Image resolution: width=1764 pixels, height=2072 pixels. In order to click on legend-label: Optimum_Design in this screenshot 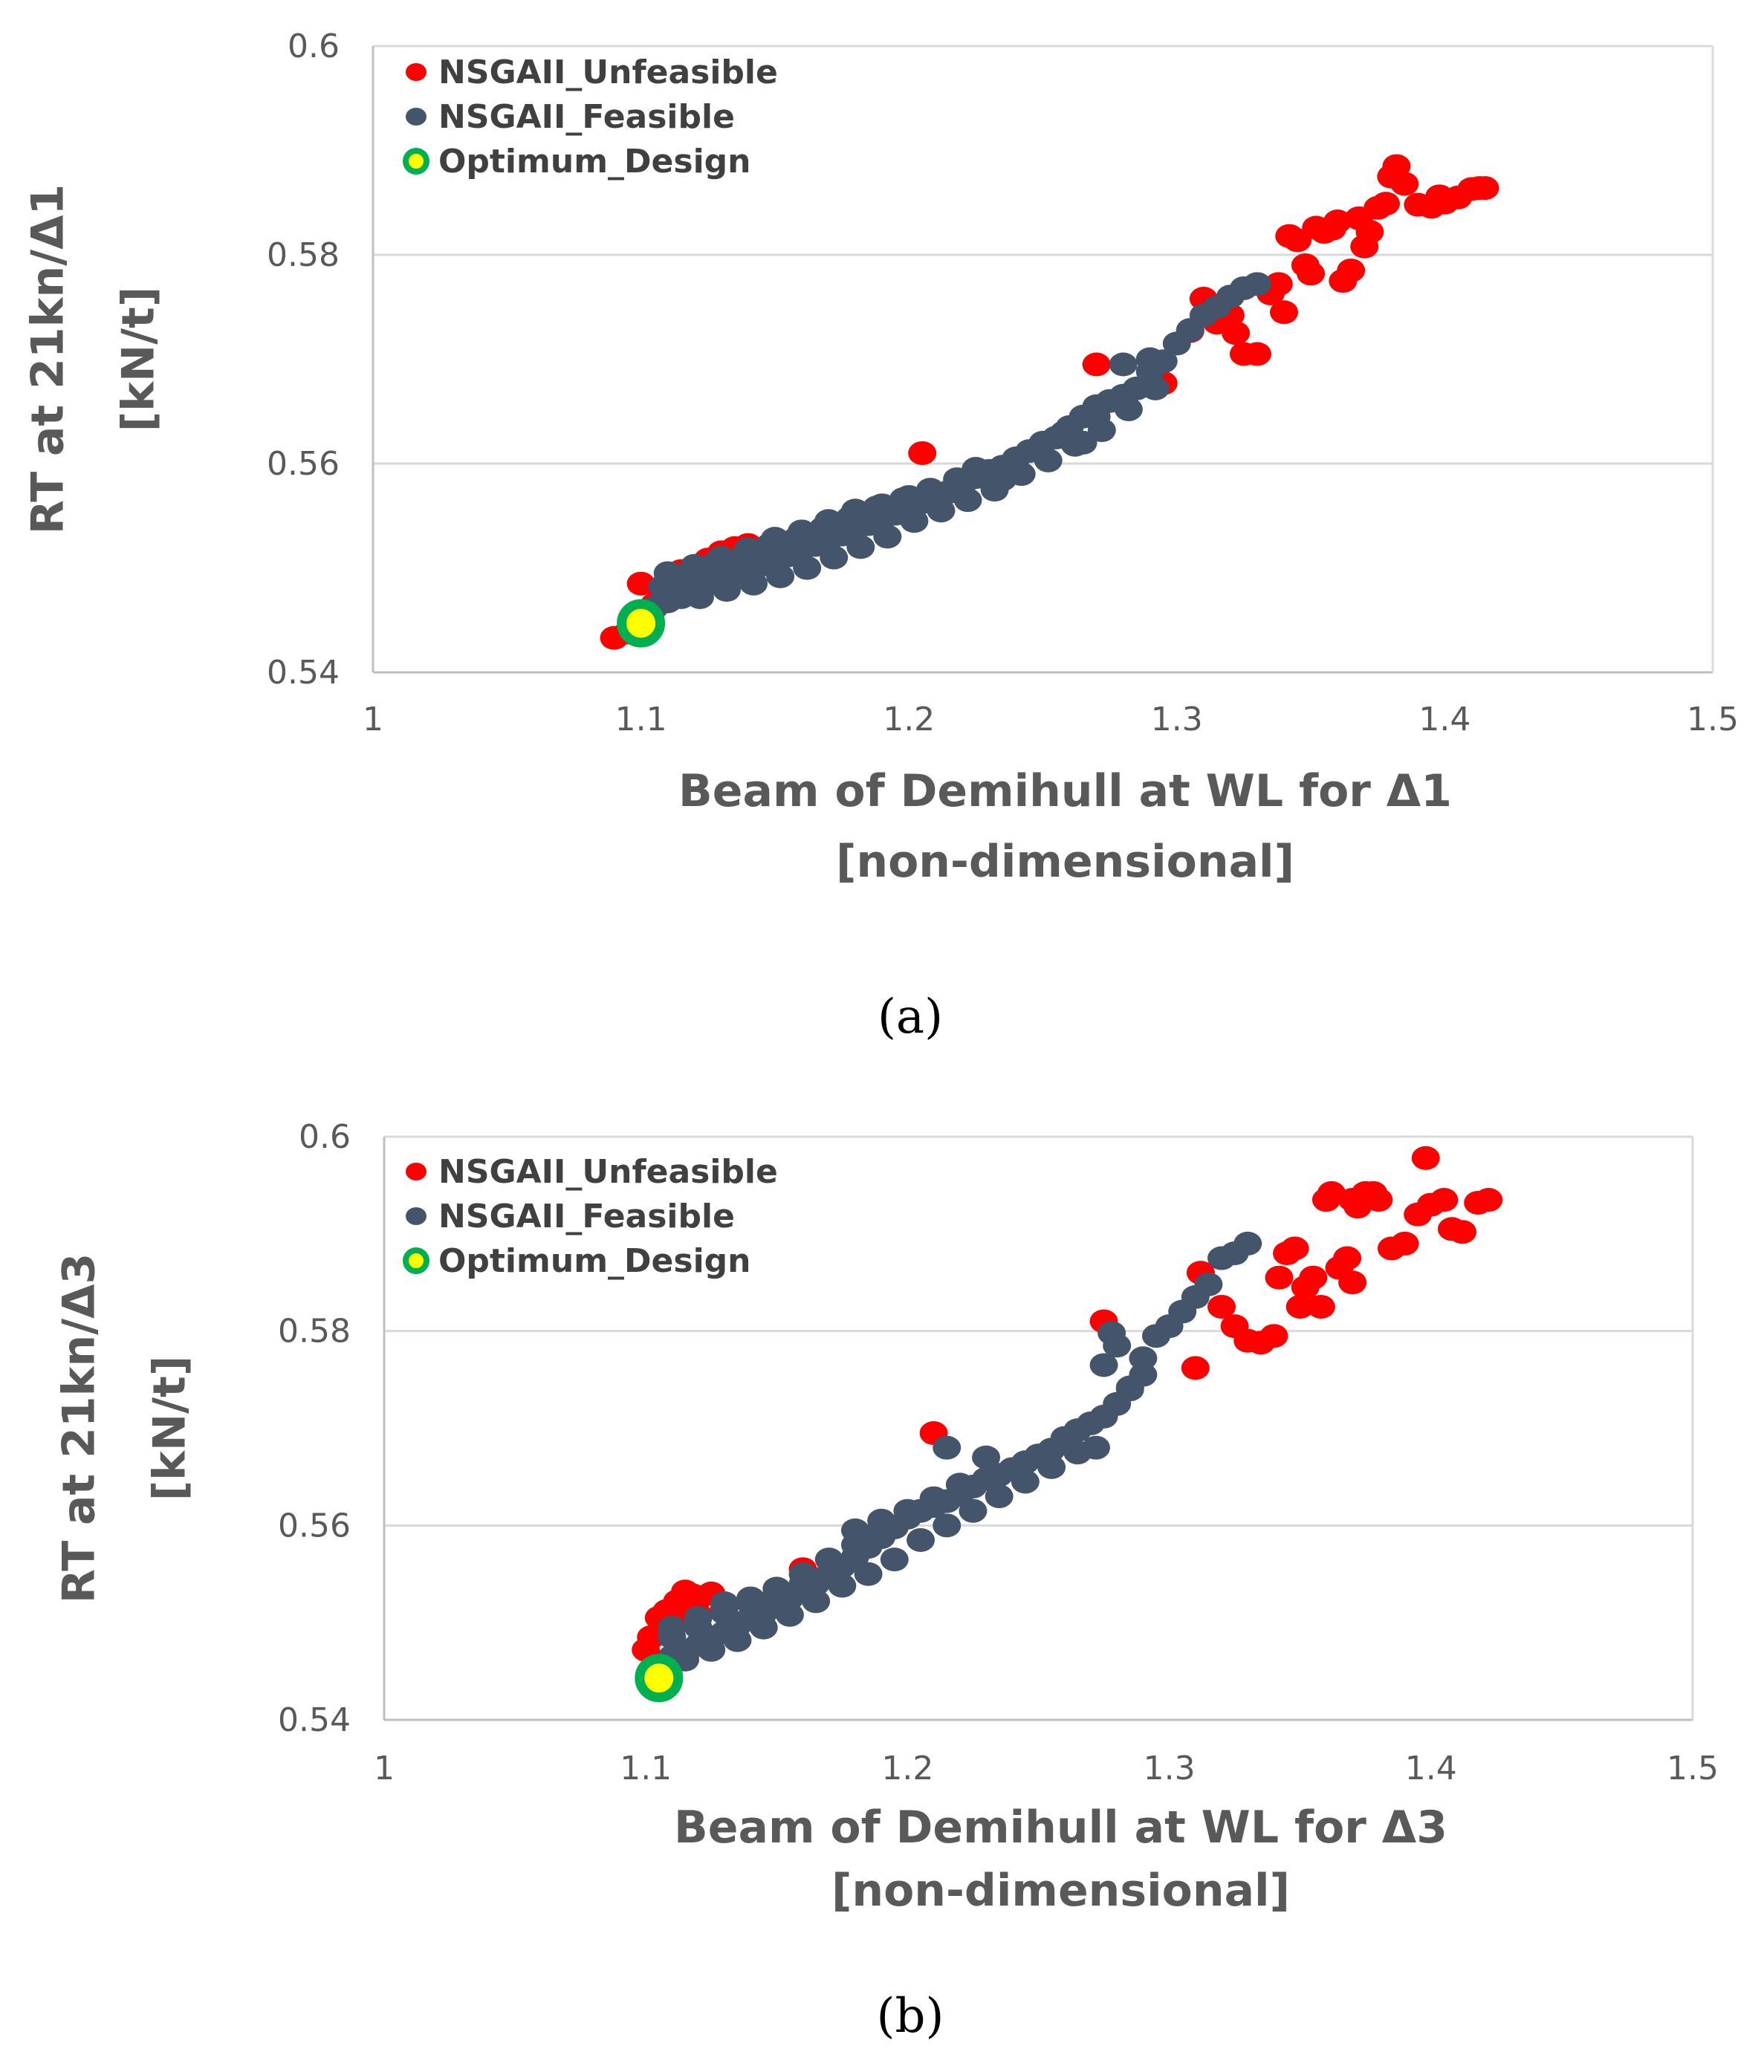, I will do `click(594, 1261)`.